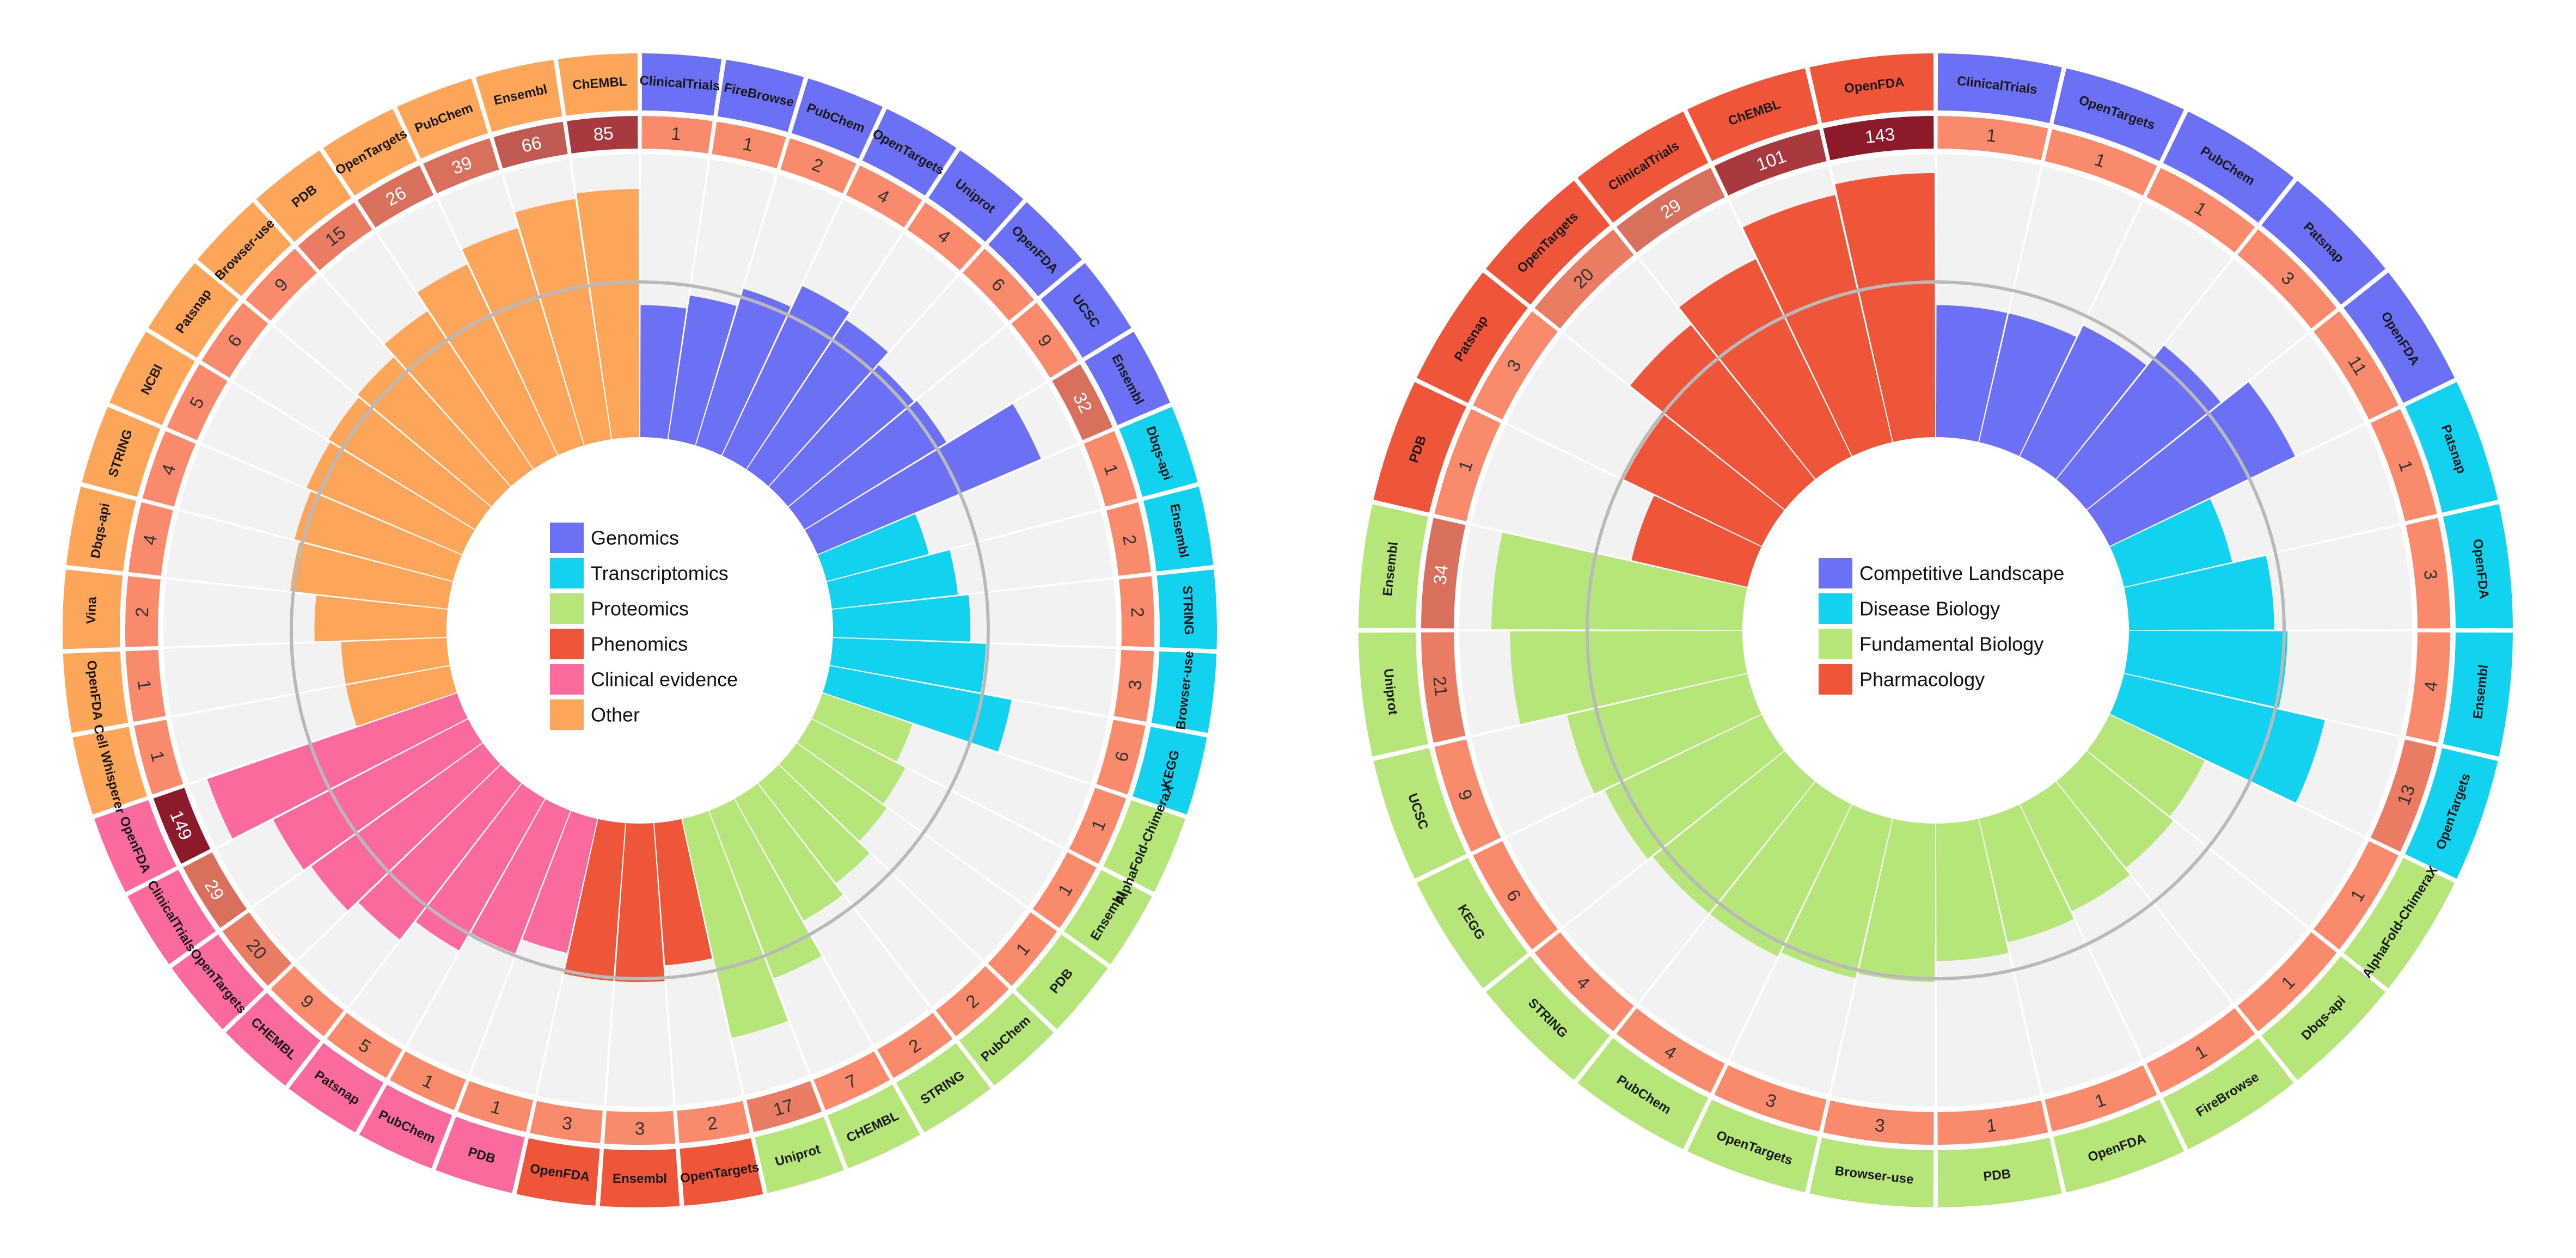 The height and width of the screenshot is (1258, 2576). What do you see at coordinates (2026, 873) in the screenshot?
I see `bar-fundamental-biology-openfda` at bounding box center [2026, 873].